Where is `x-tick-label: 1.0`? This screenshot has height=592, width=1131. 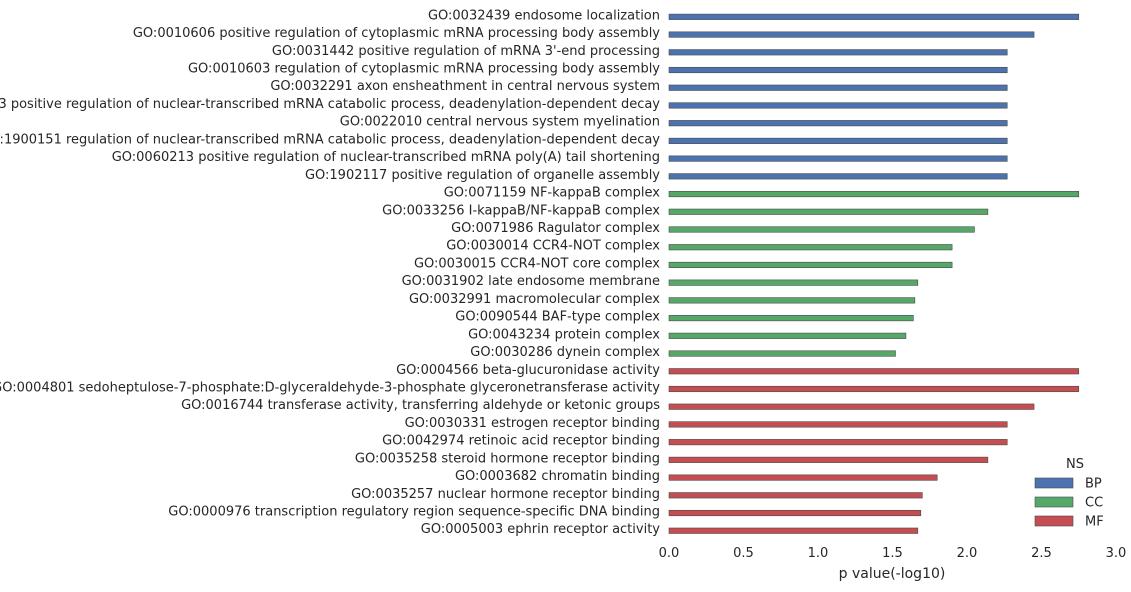 x-tick-label: 1.0 is located at coordinates (818, 553).